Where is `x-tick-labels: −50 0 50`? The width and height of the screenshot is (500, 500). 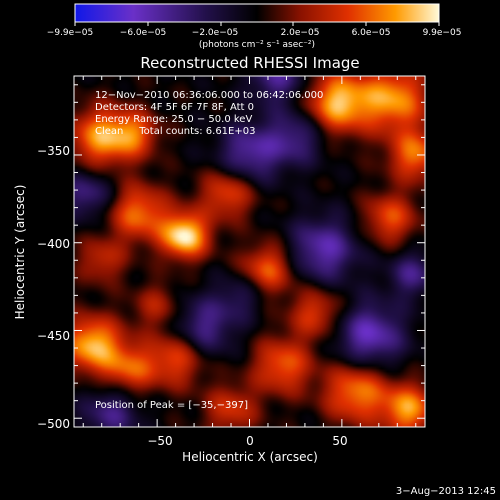
x-tick-labels: −50 0 50 is located at coordinates (247, 441).